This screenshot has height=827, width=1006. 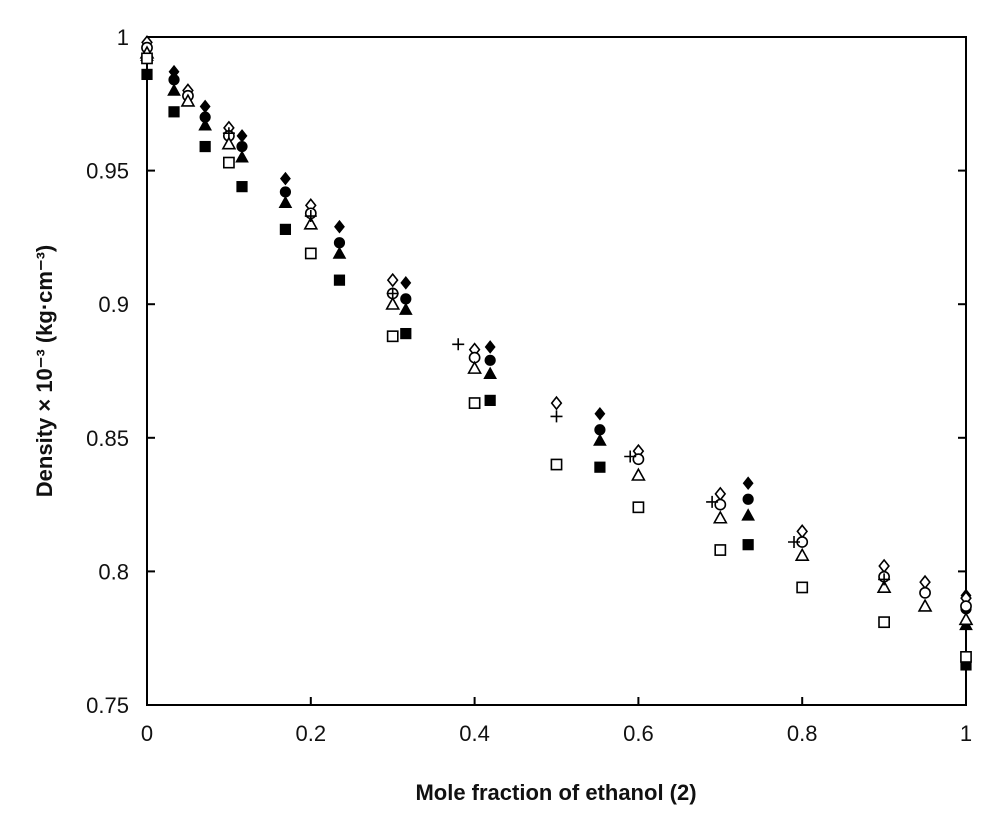 I want to click on x-axis-title: Mole fraction of ethanol (2), so click(x=555, y=792).